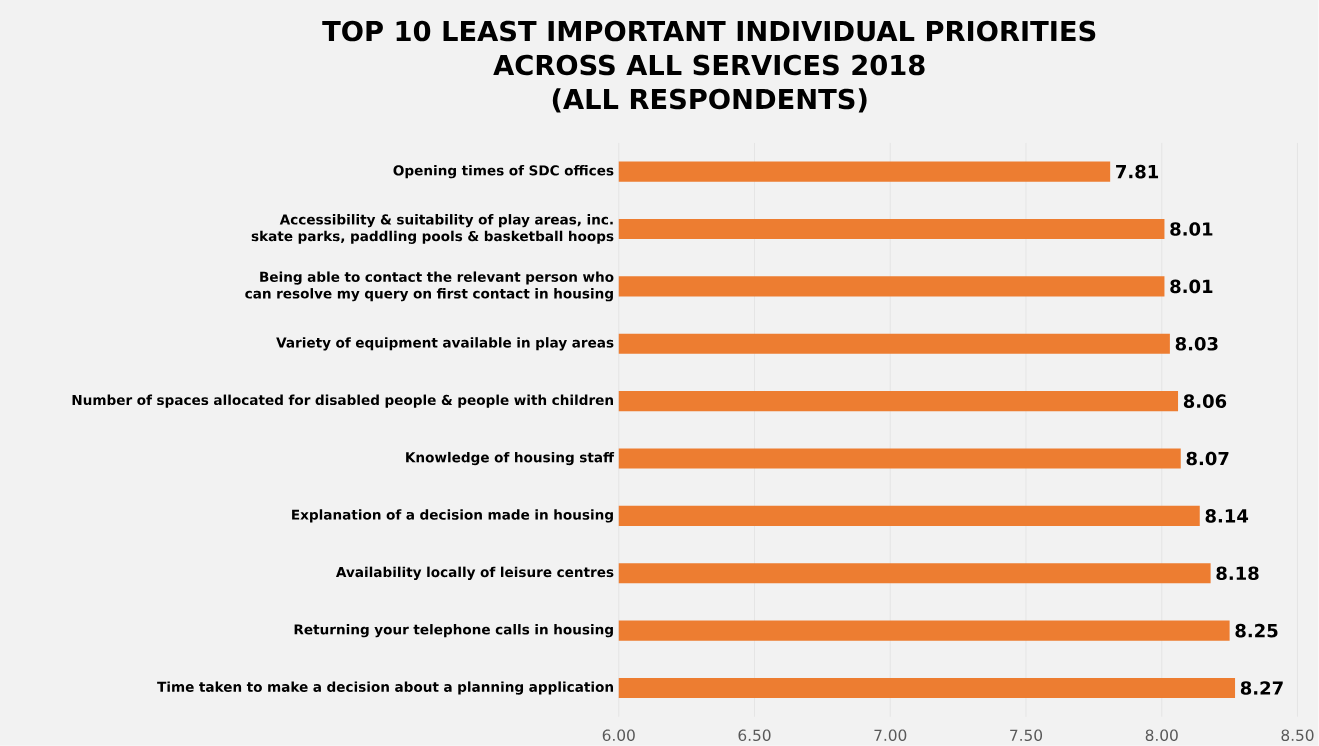  Describe the element at coordinates (1161, 735) in the screenshot. I see `x-tick-label: 8.00` at that location.